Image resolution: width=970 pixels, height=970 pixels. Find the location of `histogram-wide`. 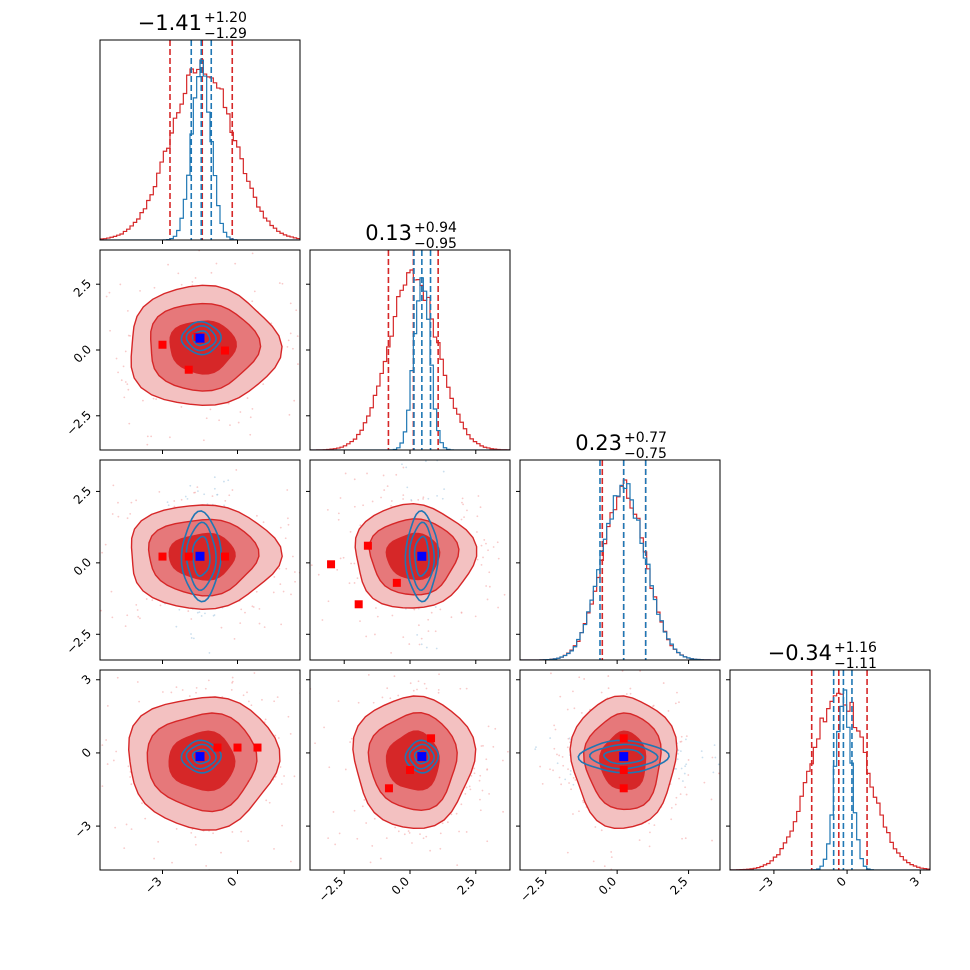

histogram-wide is located at coordinates (620, 569).